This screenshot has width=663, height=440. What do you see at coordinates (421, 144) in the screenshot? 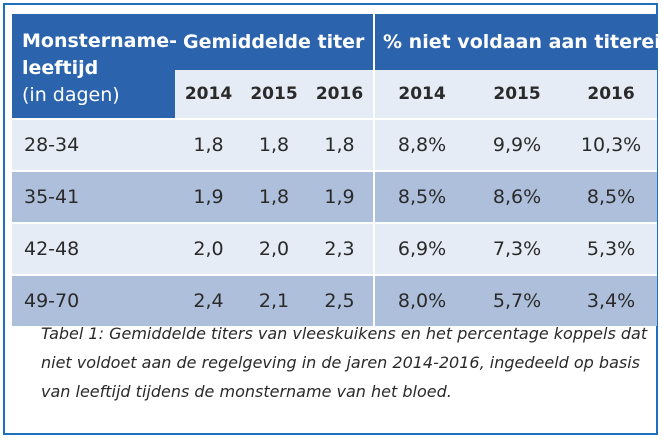
I see `pct-cell: 8,8%` at bounding box center [421, 144].